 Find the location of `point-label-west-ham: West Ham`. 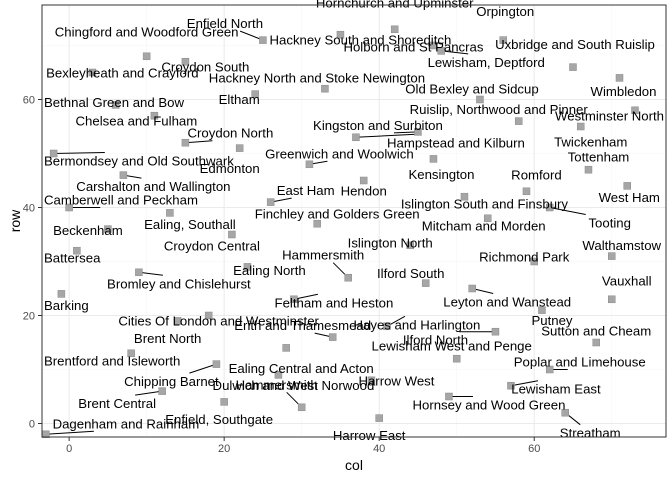

point-label-west-ham: West Ham is located at coordinates (629, 197).